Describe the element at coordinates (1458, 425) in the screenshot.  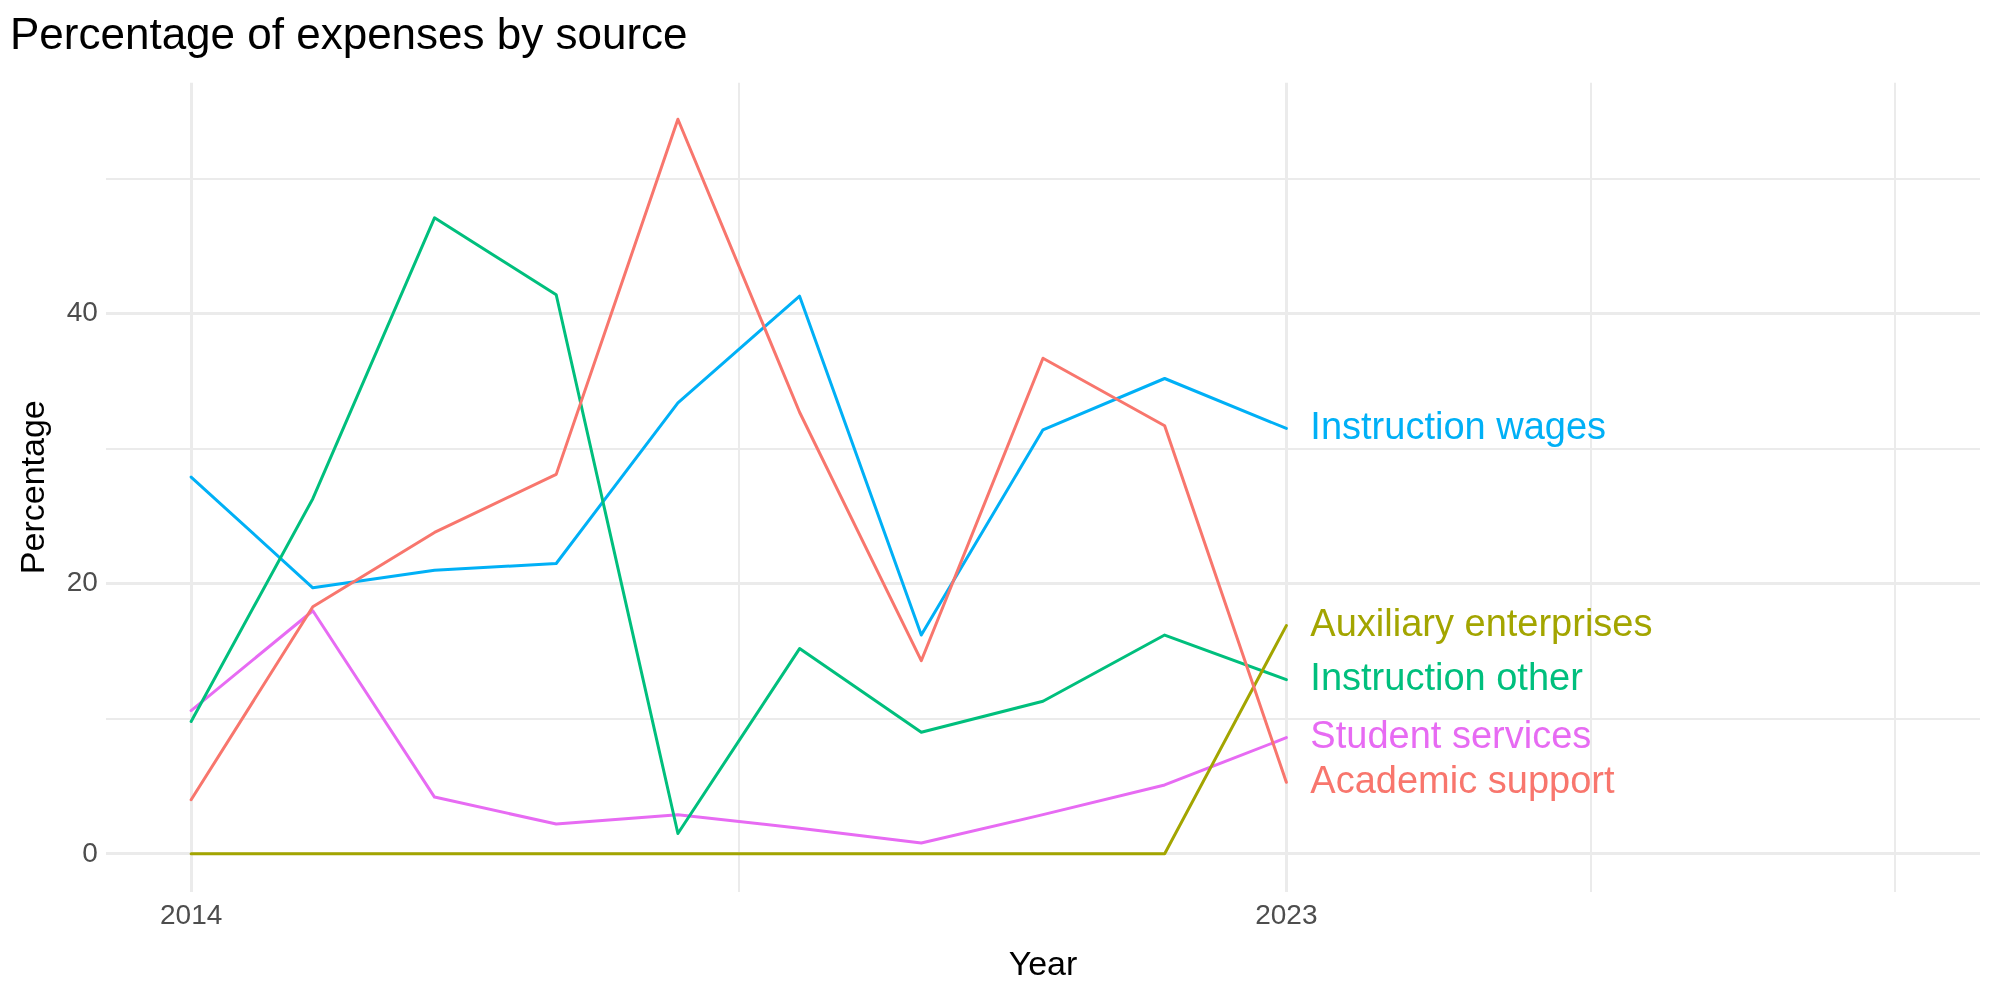
I see `series-label: Instruction wages` at that location.